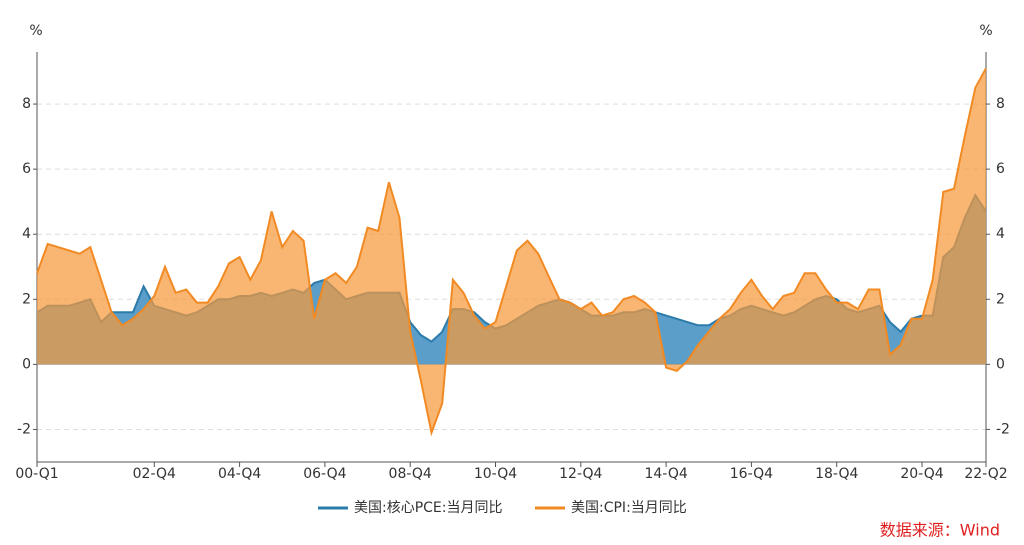 The height and width of the screenshot is (545, 1024). What do you see at coordinates (580, 474) in the screenshot?
I see `x-tick-label: 12-Q4` at bounding box center [580, 474].